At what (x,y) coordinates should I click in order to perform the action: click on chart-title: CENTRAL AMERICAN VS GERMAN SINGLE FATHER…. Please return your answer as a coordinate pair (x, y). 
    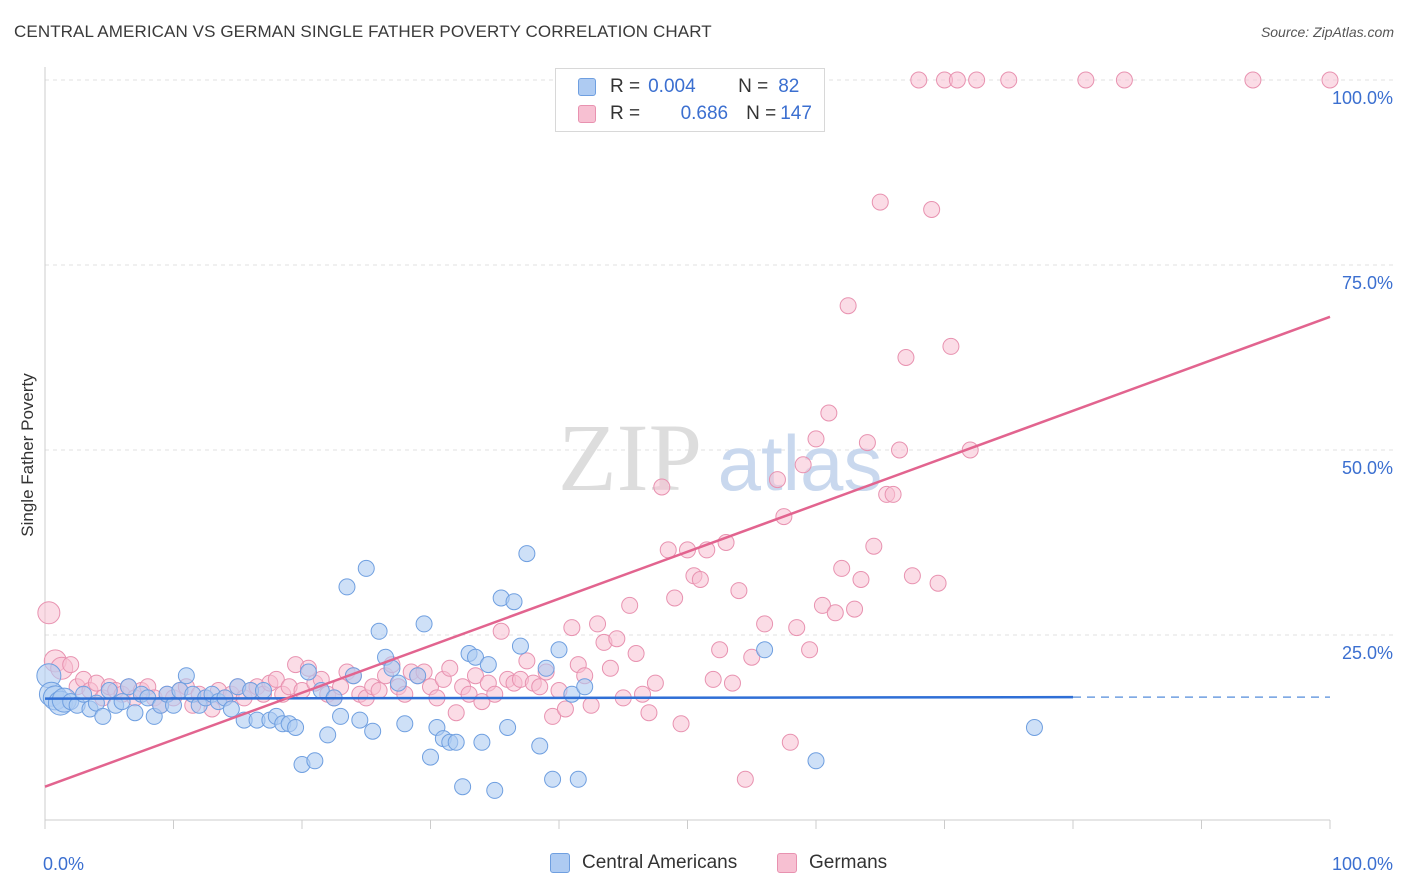
    Looking at the image, I should click on (363, 31).